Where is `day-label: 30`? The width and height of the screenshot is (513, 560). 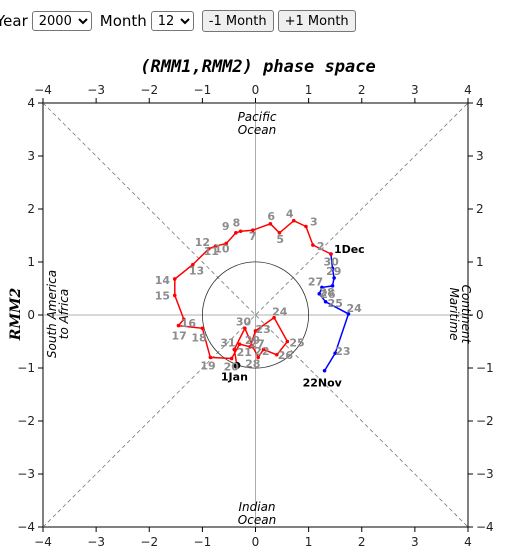 day-label: 30 is located at coordinates (244, 321).